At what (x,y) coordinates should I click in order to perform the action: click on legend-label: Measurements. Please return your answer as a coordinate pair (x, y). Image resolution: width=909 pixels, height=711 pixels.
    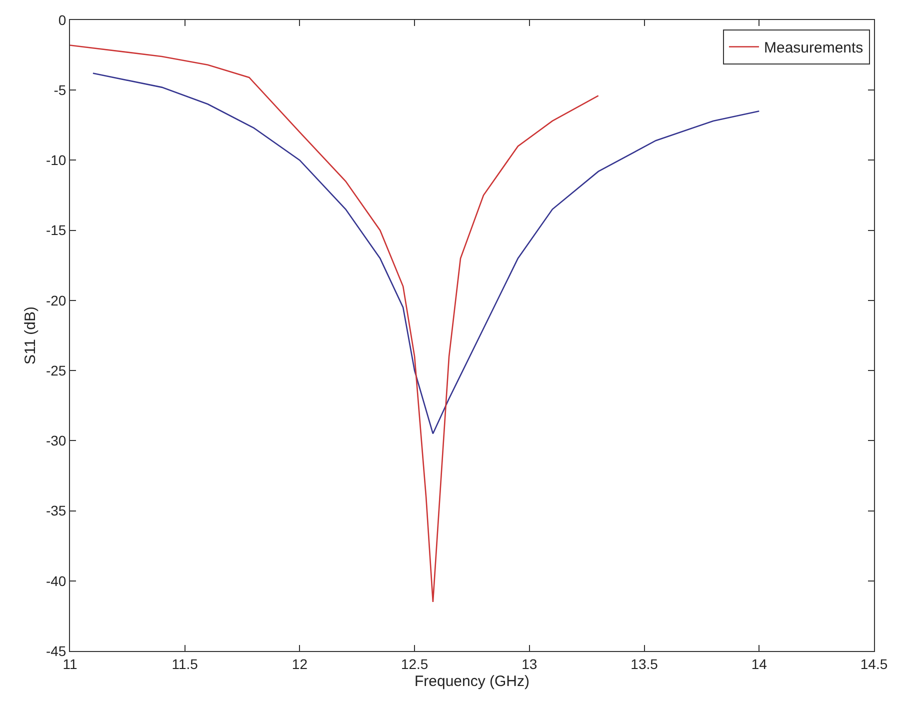
    Looking at the image, I should click on (814, 48).